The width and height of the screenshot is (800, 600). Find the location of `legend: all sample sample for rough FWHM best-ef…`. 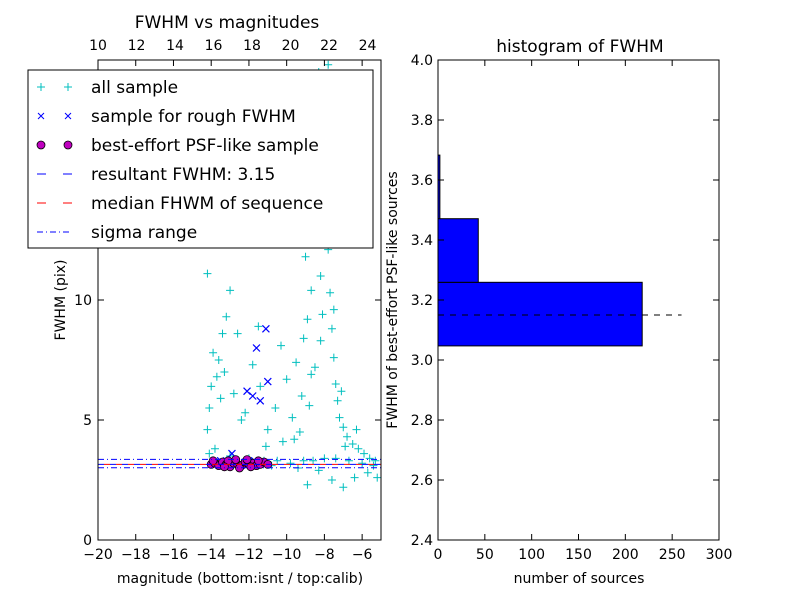

legend: all sample sample for rough FWHM best-ef… is located at coordinates (200, 159).